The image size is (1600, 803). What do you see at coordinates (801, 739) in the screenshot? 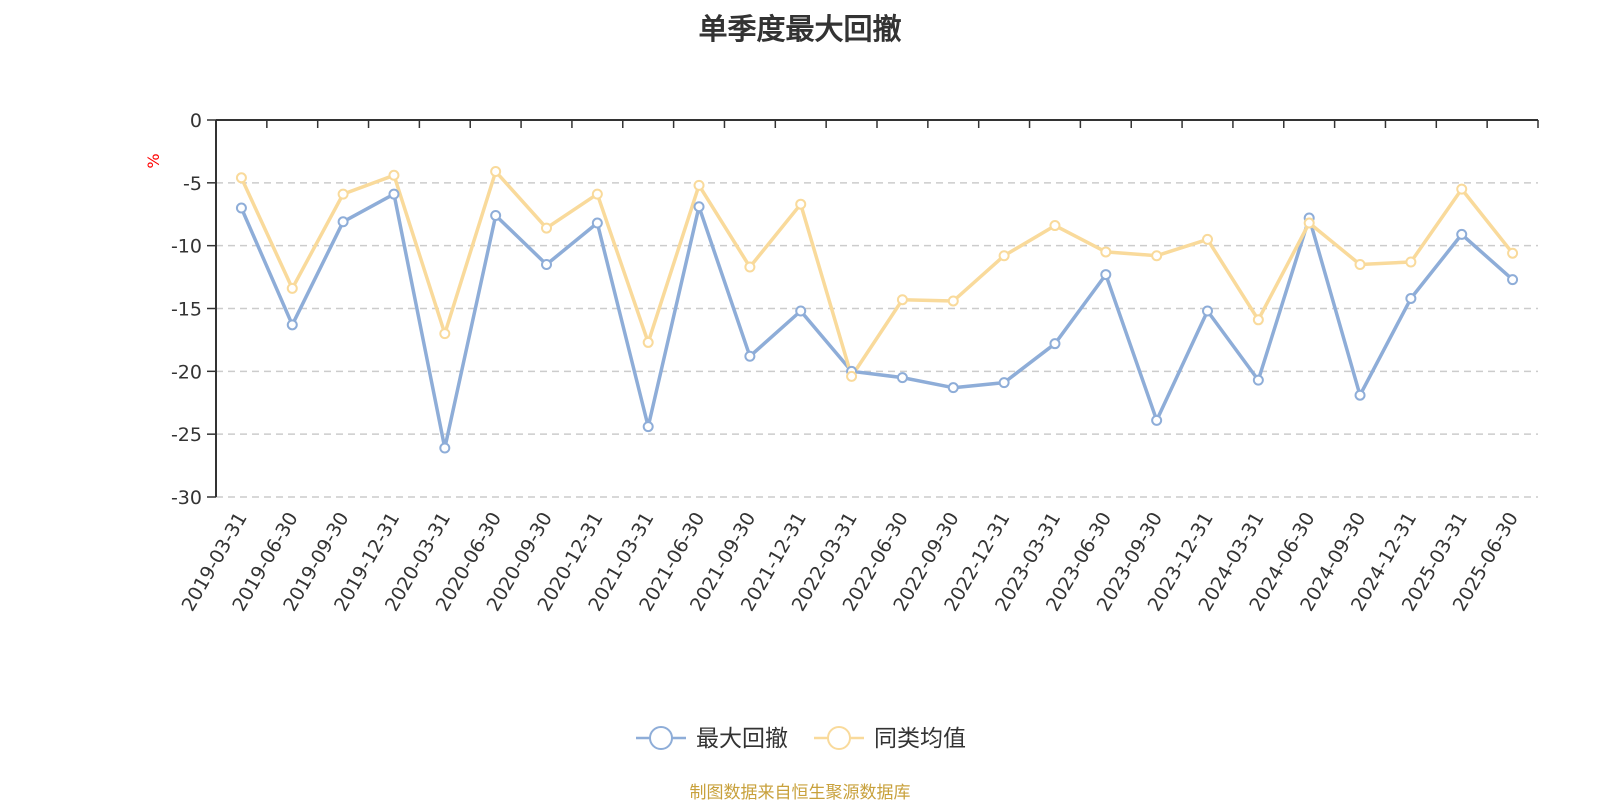
I see `legend: 最大回撤 同类均值` at bounding box center [801, 739].